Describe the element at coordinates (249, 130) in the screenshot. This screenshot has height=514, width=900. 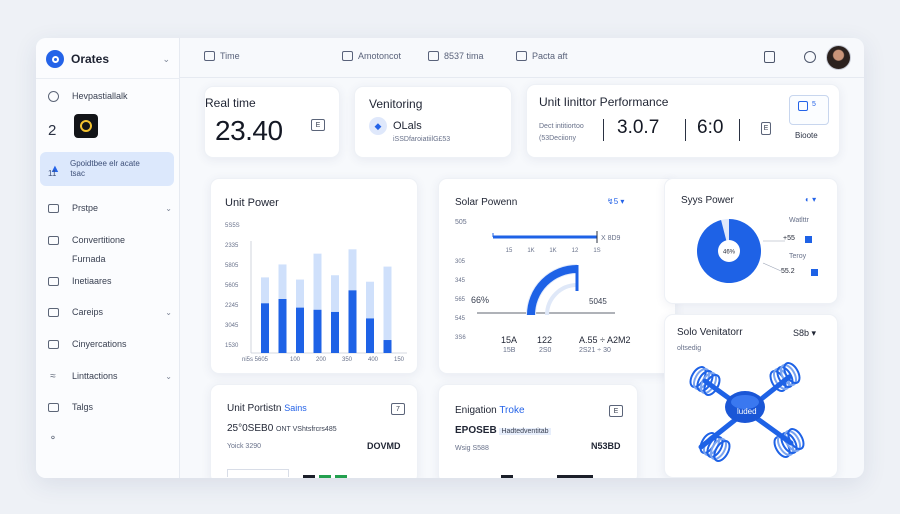
I see `realtime-value: 23.40` at that location.